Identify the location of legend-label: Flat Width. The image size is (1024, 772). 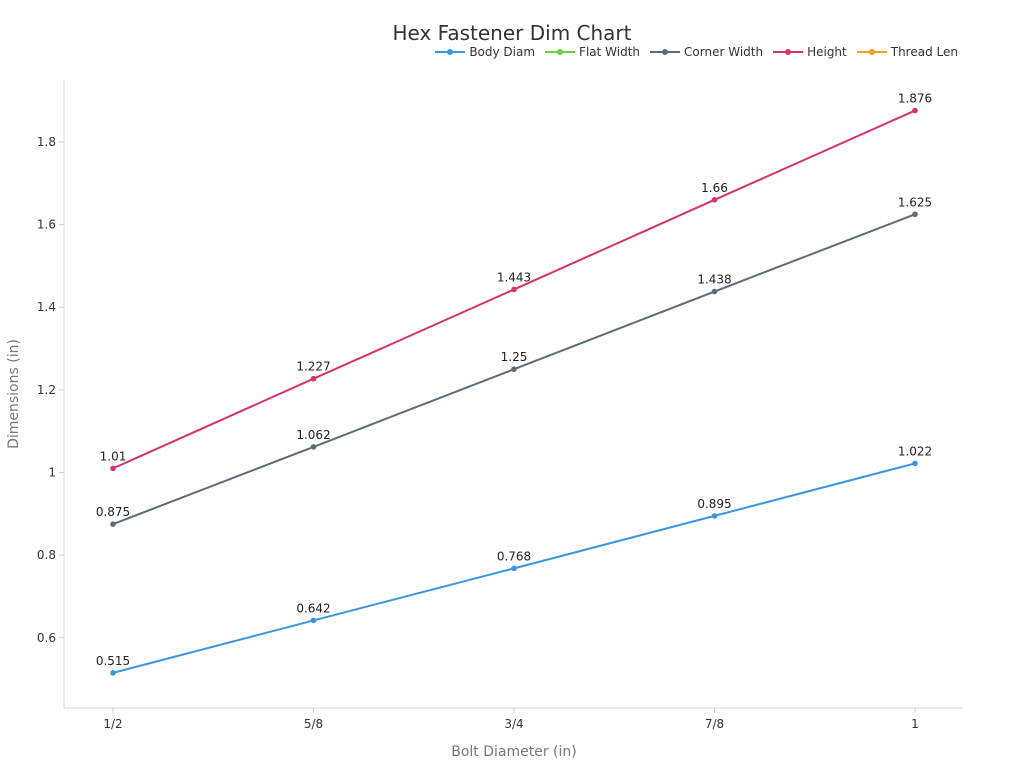
(610, 52).